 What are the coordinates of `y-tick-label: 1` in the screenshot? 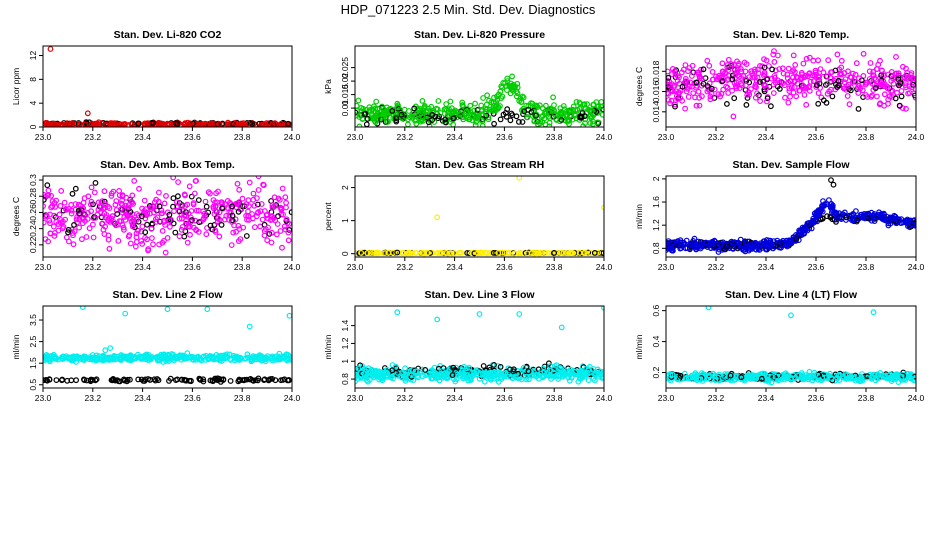 It's located at (345, 361).